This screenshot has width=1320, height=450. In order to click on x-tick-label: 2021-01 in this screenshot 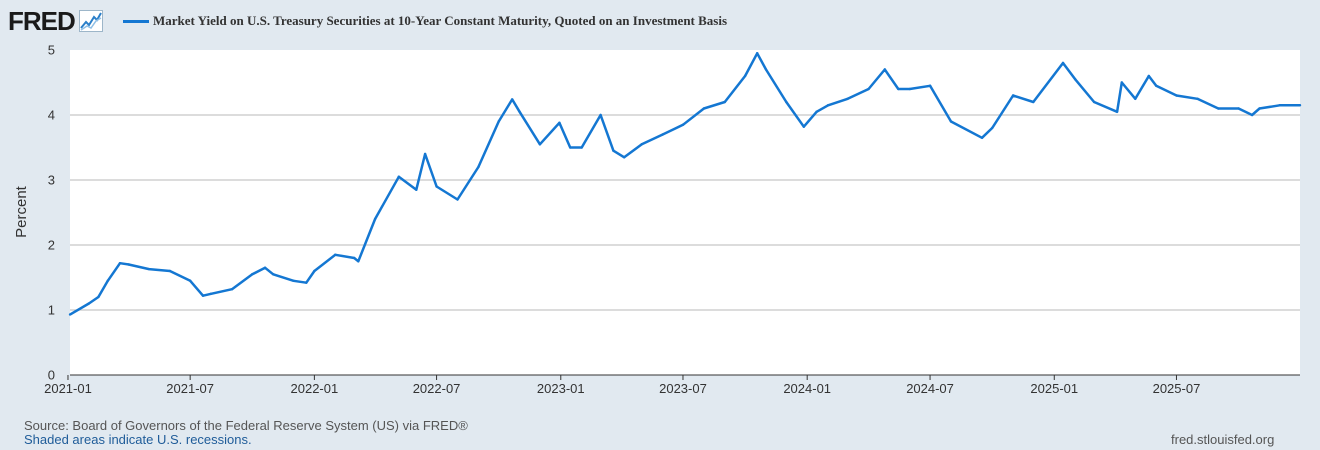, I will do `click(68, 388)`.